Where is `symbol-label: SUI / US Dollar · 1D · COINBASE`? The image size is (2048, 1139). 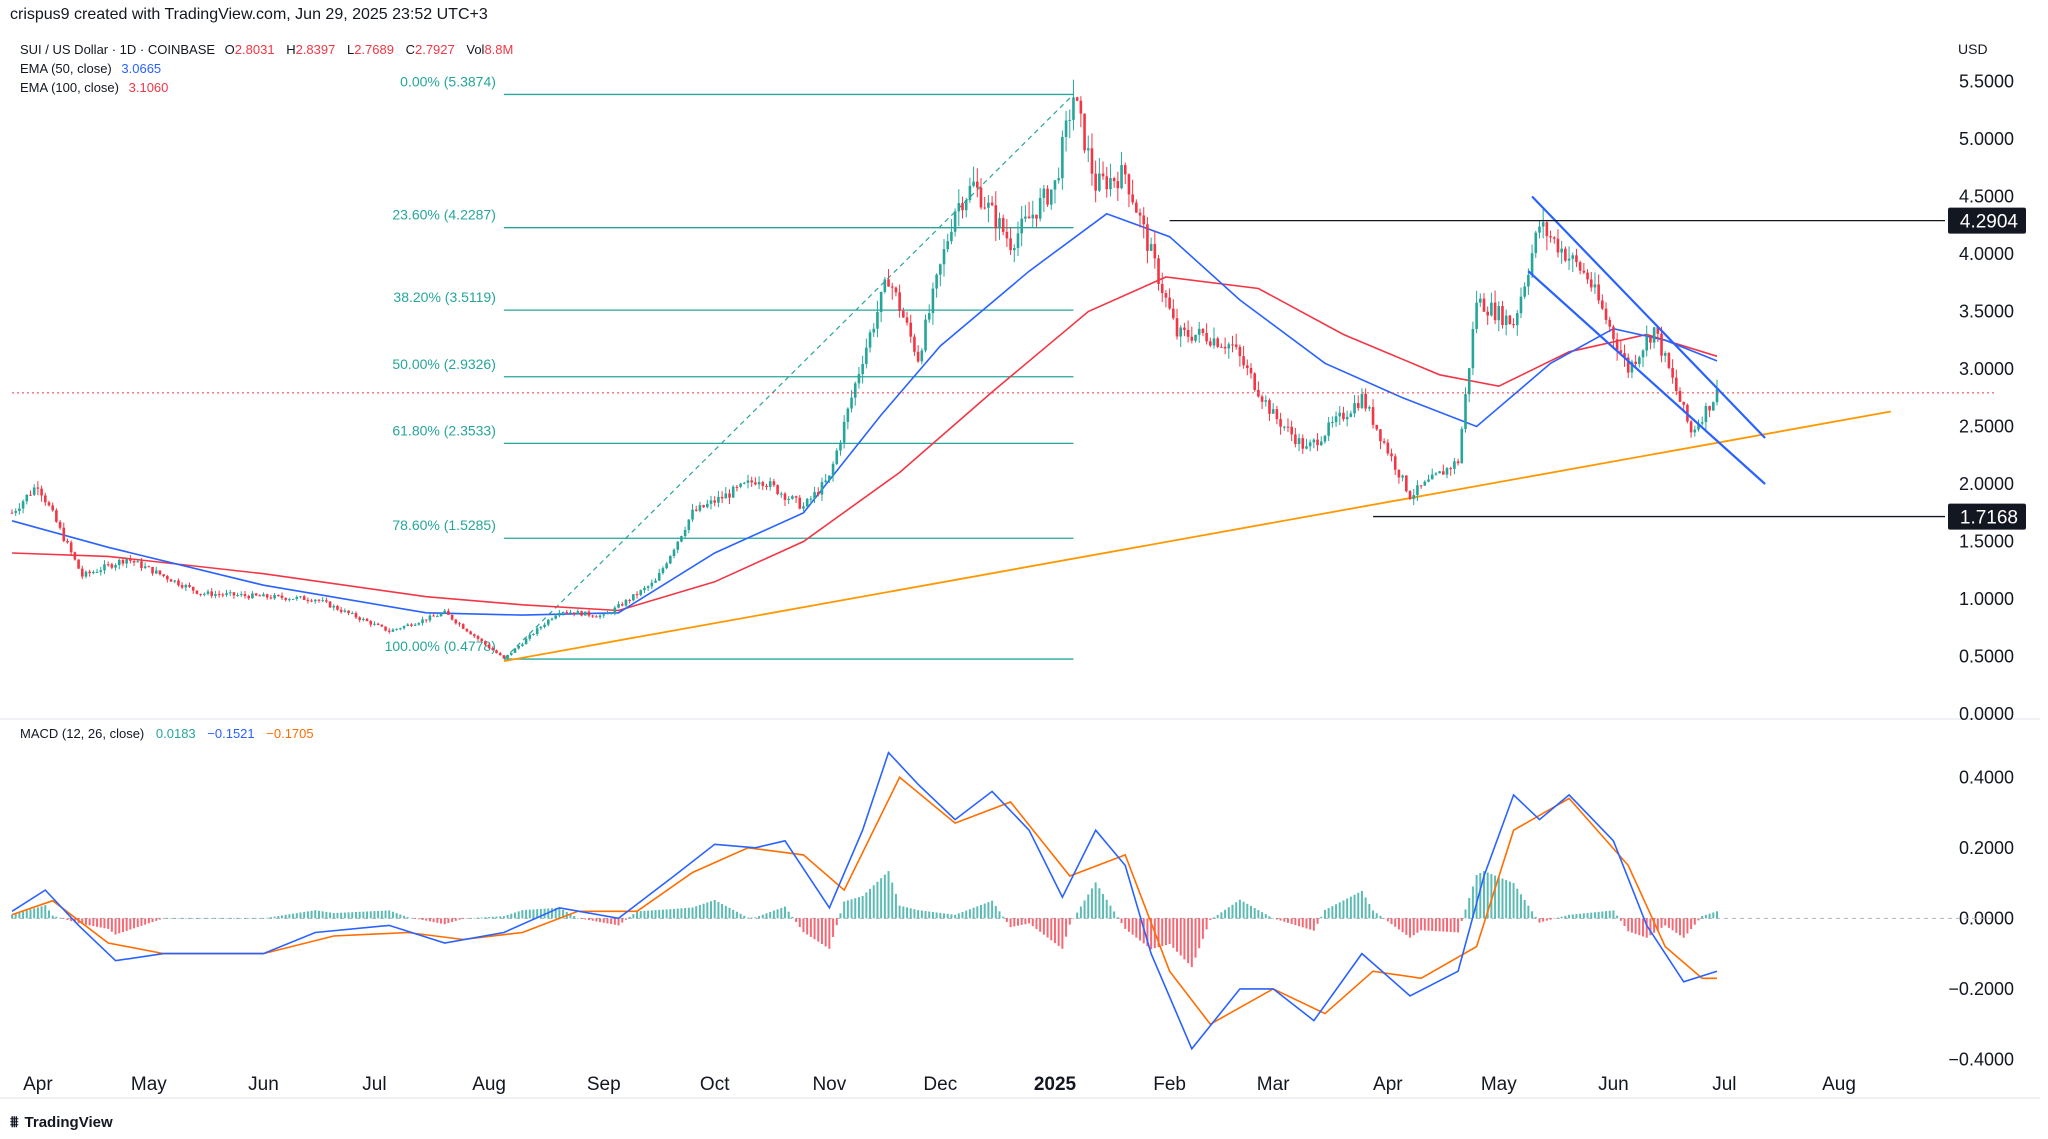 symbol-label: SUI / US Dollar · 1D · COINBASE is located at coordinates (118, 49).